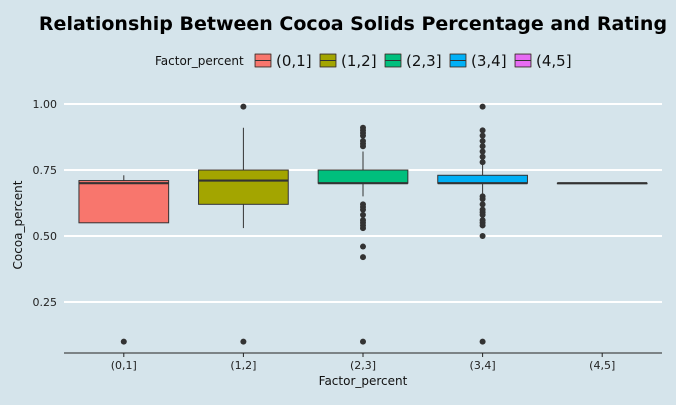 The image size is (676, 405). What do you see at coordinates (124, 365) in the screenshot?
I see `x-tick-label: (0,1]` at bounding box center [124, 365].